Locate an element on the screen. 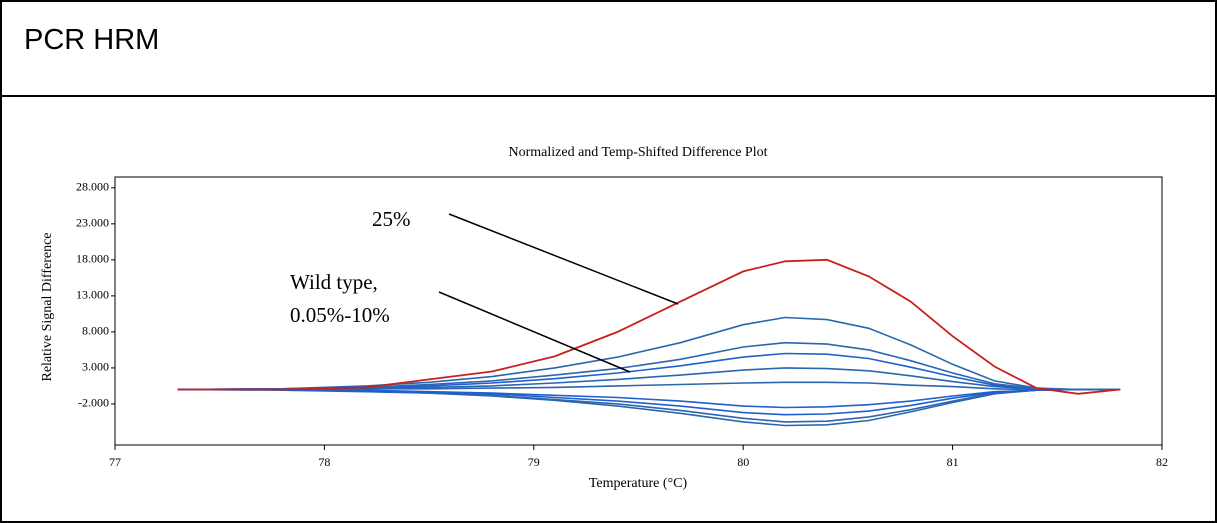  x-tick-label: 77 is located at coordinates (115, 462).